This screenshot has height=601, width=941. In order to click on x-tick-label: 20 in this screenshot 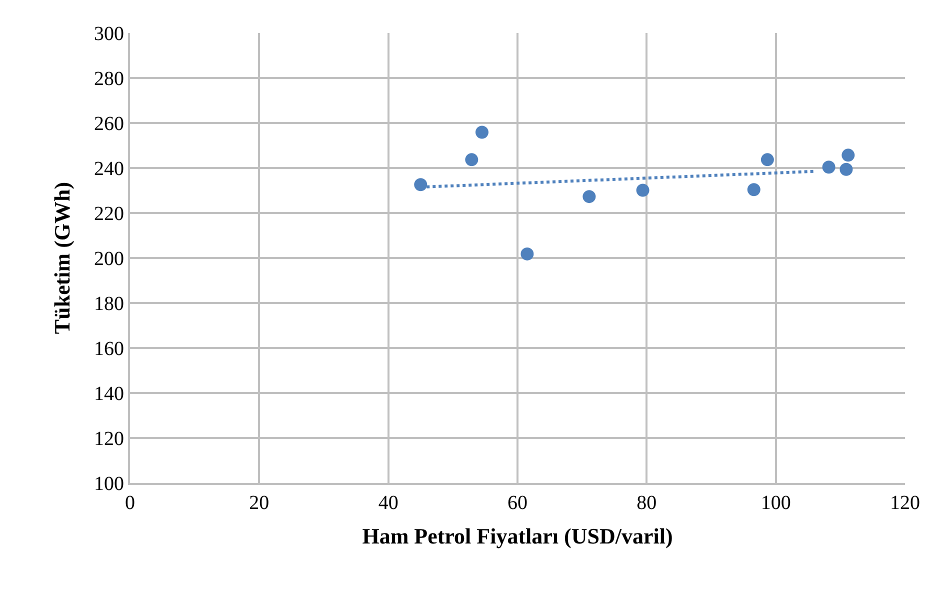, I will do `click(259, 503)`.